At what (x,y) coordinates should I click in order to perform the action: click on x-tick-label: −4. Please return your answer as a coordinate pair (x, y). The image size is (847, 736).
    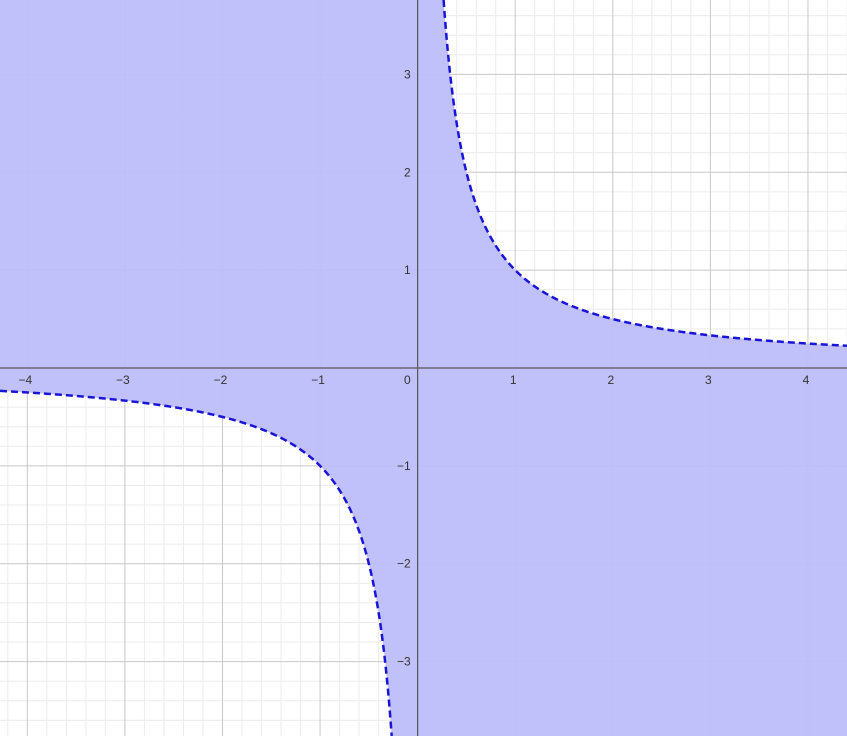
    Looking at the image, I should click on (25, 380).